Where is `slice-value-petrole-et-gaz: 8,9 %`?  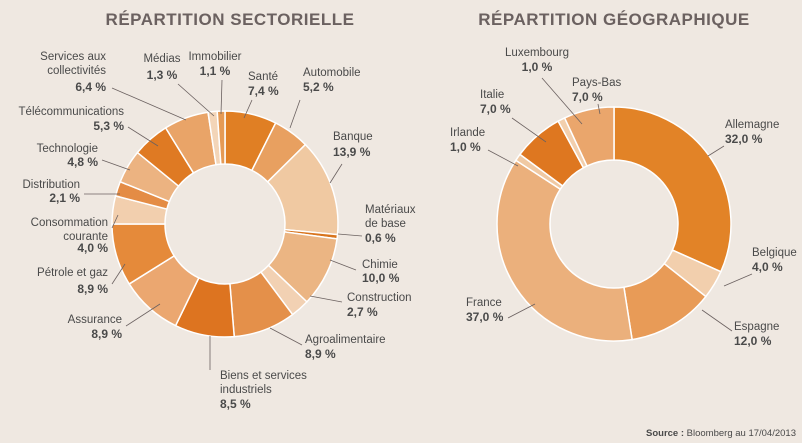
slice-value-petrole-et-gaz: 8,9 % is located at coordinates (92, 289).